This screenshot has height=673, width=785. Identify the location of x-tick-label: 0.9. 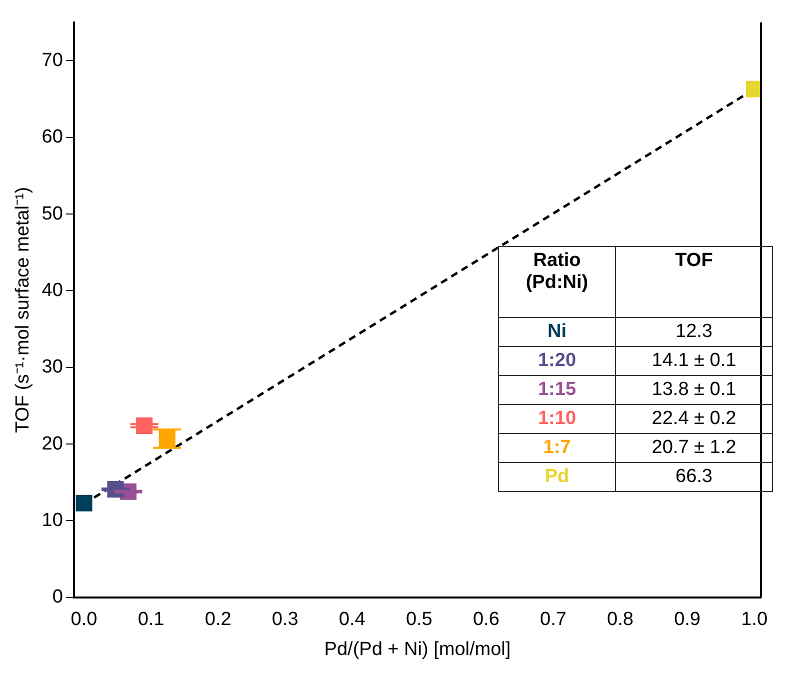
(687, 619).